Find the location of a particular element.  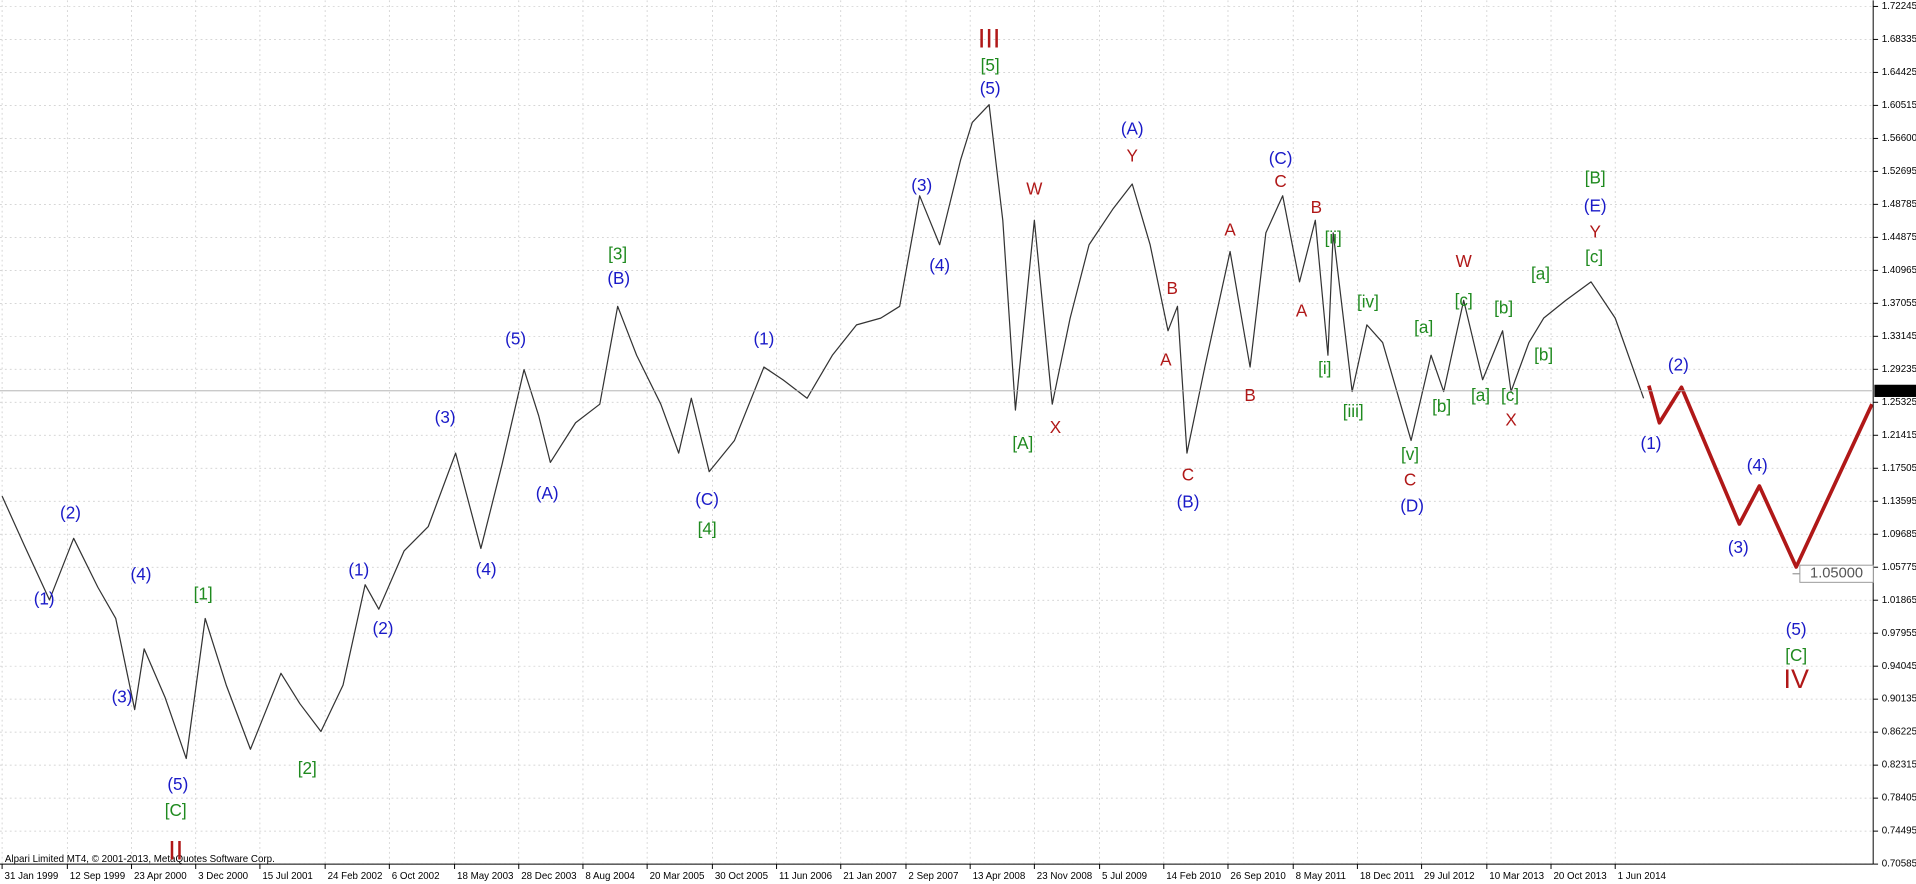

price-line is located at coordinates (1760, 477).